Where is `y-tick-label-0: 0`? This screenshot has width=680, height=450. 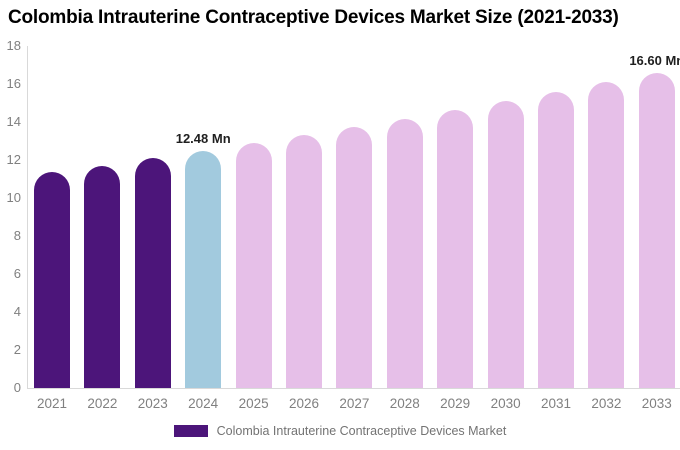
y-tick-label-0: 0 is located at coordinates (17, 387).